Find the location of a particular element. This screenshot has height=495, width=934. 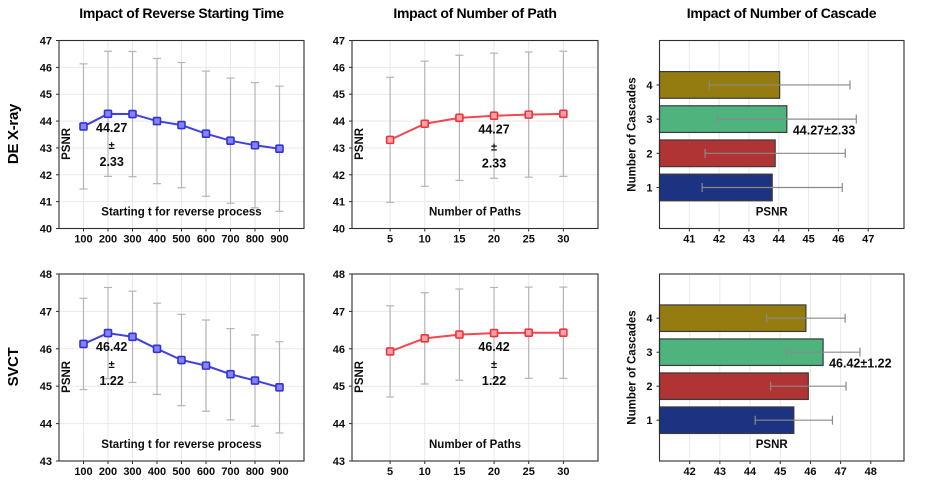

chart-title-reverse-starting-time: Impact of Reverse Starting Time is located at coordinates (181, 13).